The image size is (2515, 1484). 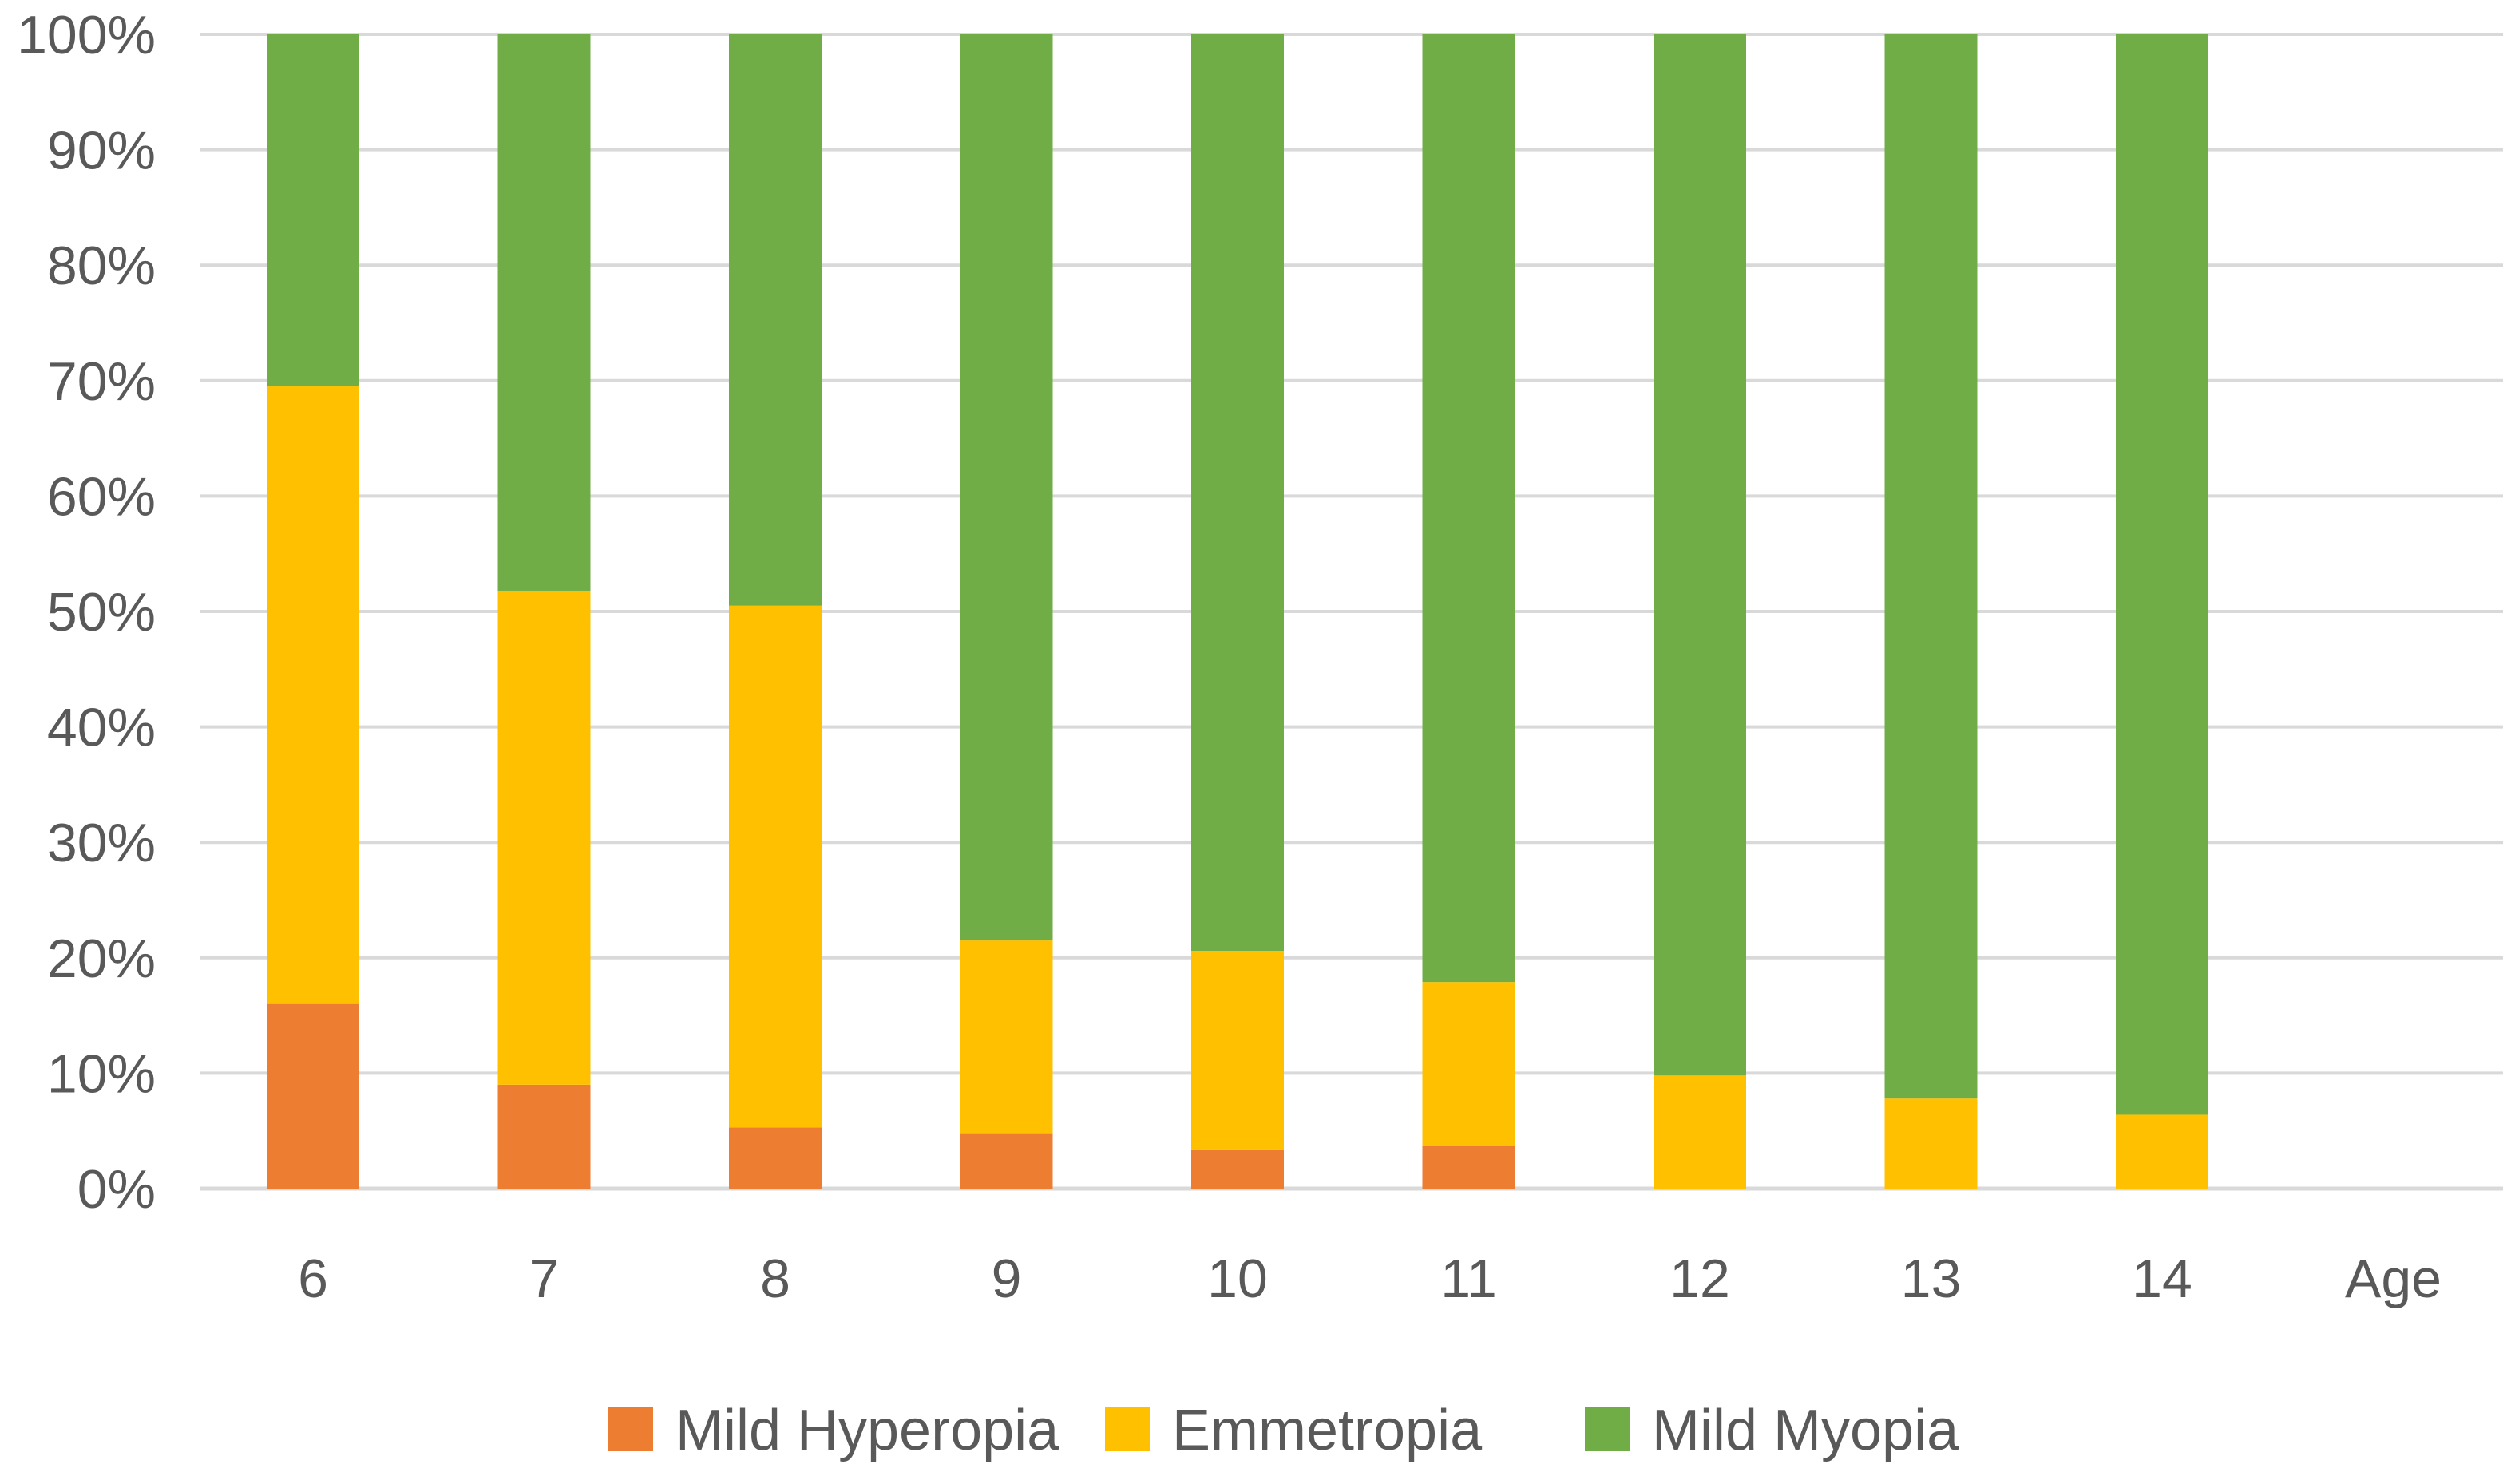 I want to click on x-tick-label: 6, so click(x=313, y=1279).